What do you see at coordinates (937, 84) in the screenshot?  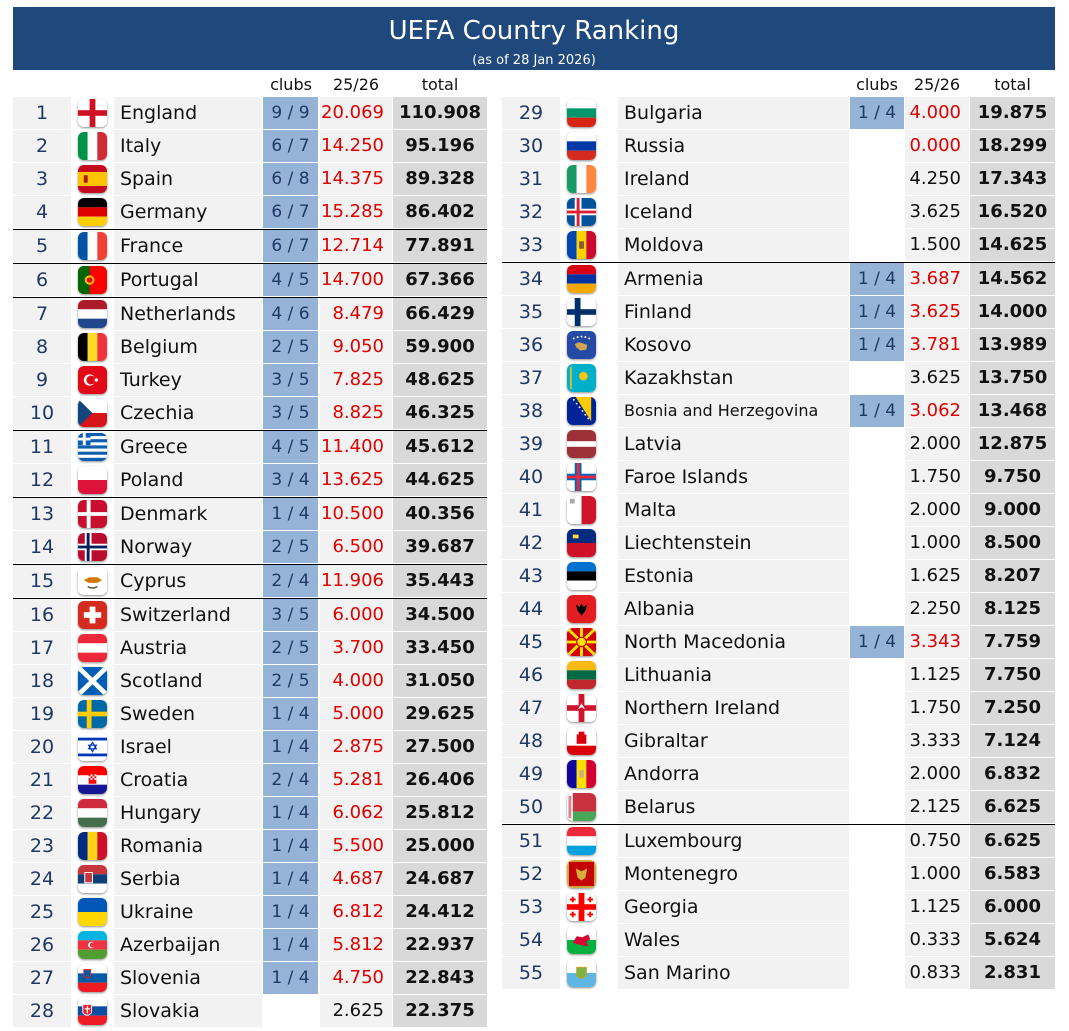 I see `season-header-right: 25/26` at bounding box center [937, 84].